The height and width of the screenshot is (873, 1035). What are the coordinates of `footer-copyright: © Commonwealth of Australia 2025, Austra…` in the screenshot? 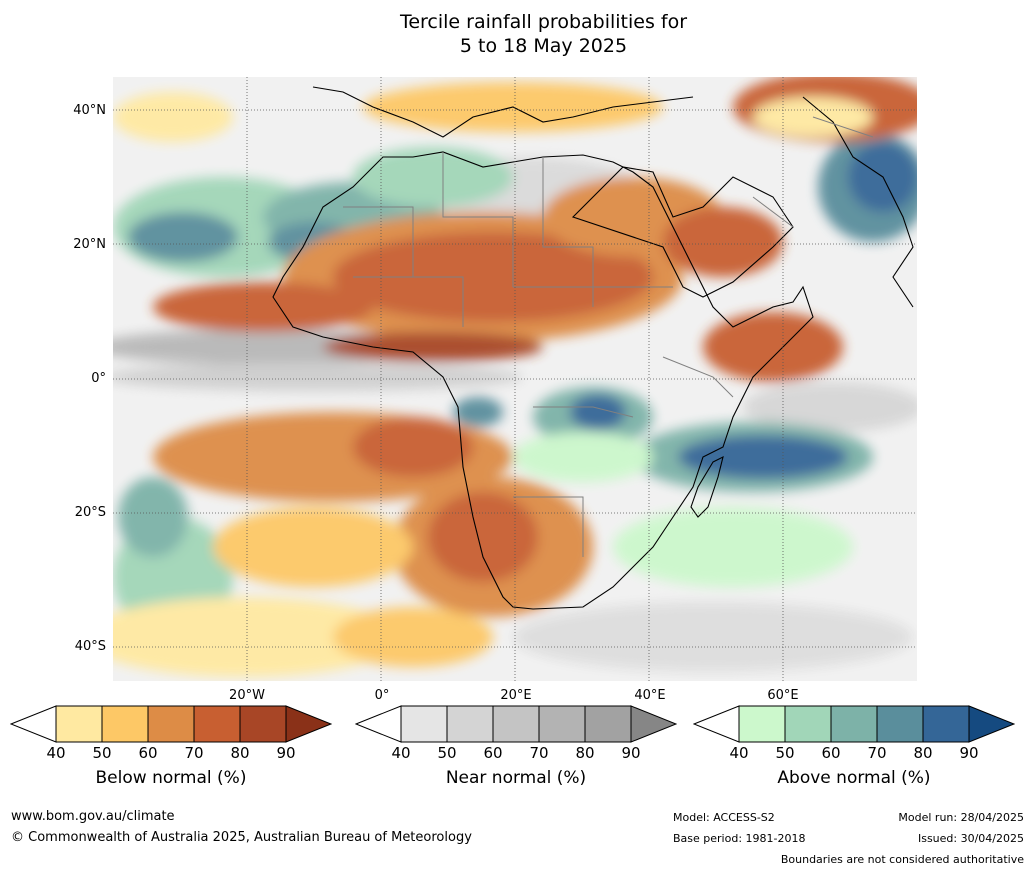 It's located at (241, 837).